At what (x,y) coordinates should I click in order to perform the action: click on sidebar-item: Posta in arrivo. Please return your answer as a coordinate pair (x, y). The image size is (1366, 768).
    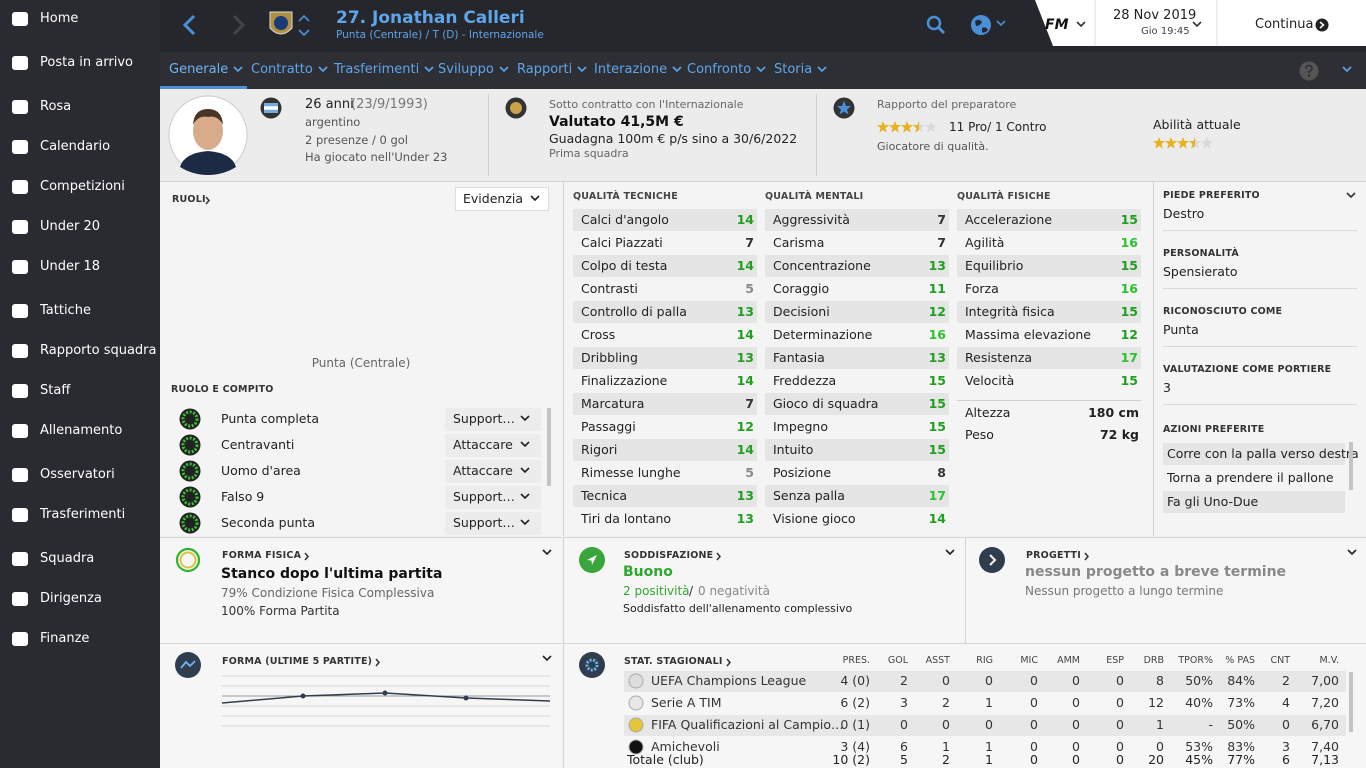
    Looking at the image, I should click on (86, 62).